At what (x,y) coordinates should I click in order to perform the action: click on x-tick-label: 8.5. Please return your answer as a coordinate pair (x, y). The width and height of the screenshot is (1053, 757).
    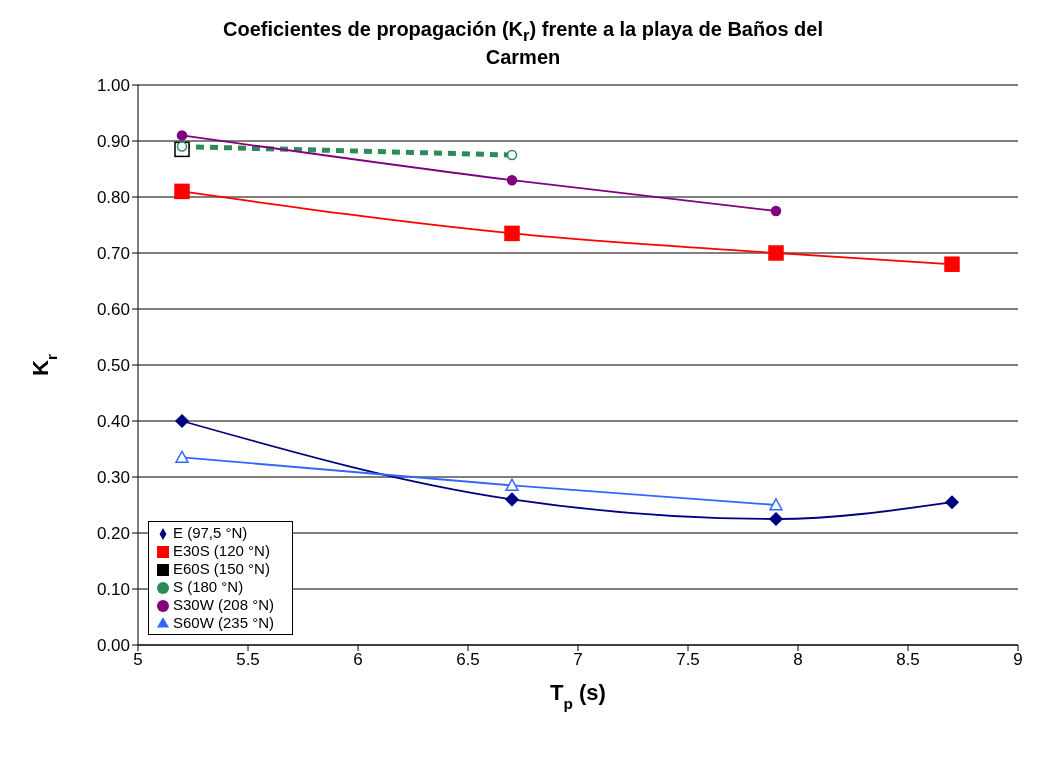
    Looking at the image, I should click on (908, 660).